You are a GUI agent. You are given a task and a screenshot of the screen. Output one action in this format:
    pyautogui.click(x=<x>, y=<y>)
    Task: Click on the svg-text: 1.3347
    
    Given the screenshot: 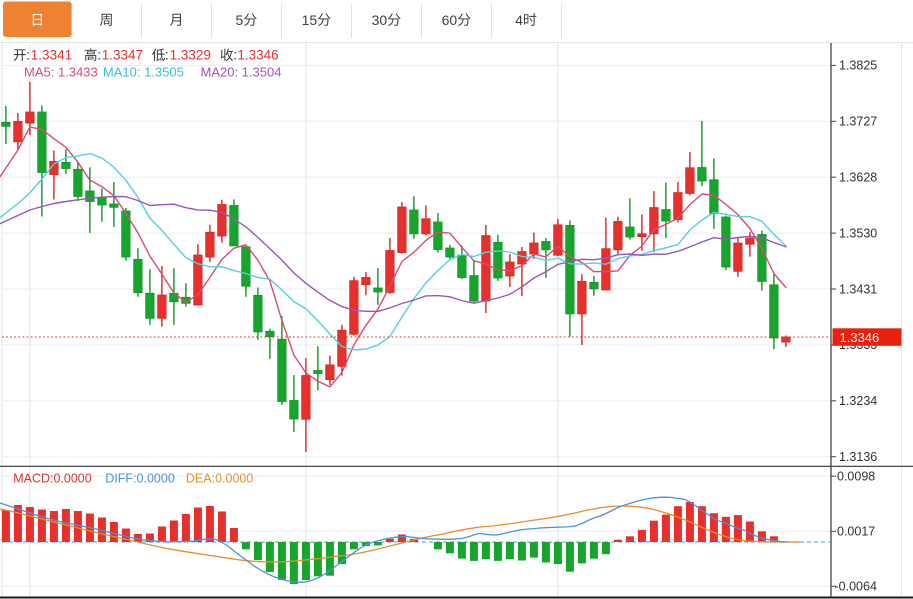 What is the action you would take?
    pyautogui.click(x=122, y=55)
    